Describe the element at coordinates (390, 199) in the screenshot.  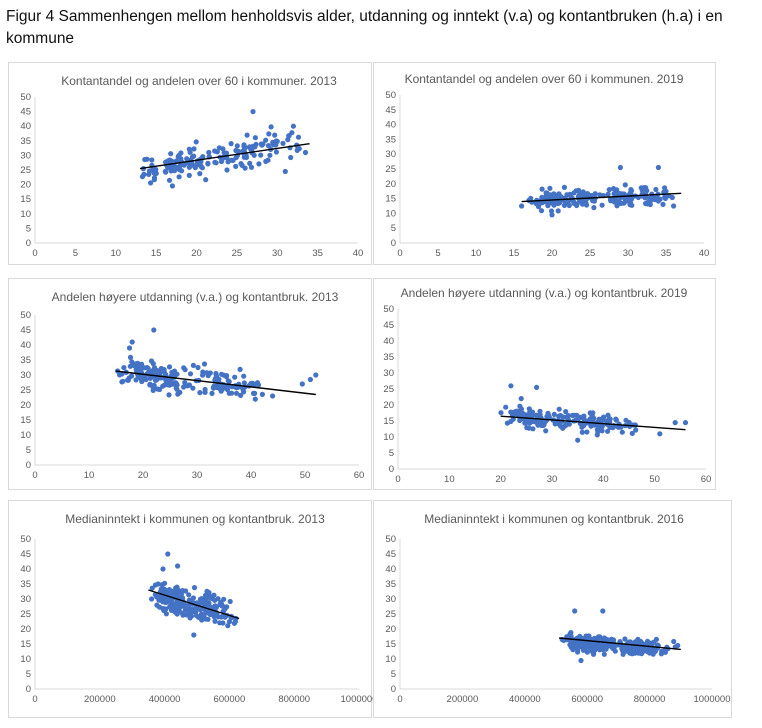
I see `y-tick-label: 15` at that location.